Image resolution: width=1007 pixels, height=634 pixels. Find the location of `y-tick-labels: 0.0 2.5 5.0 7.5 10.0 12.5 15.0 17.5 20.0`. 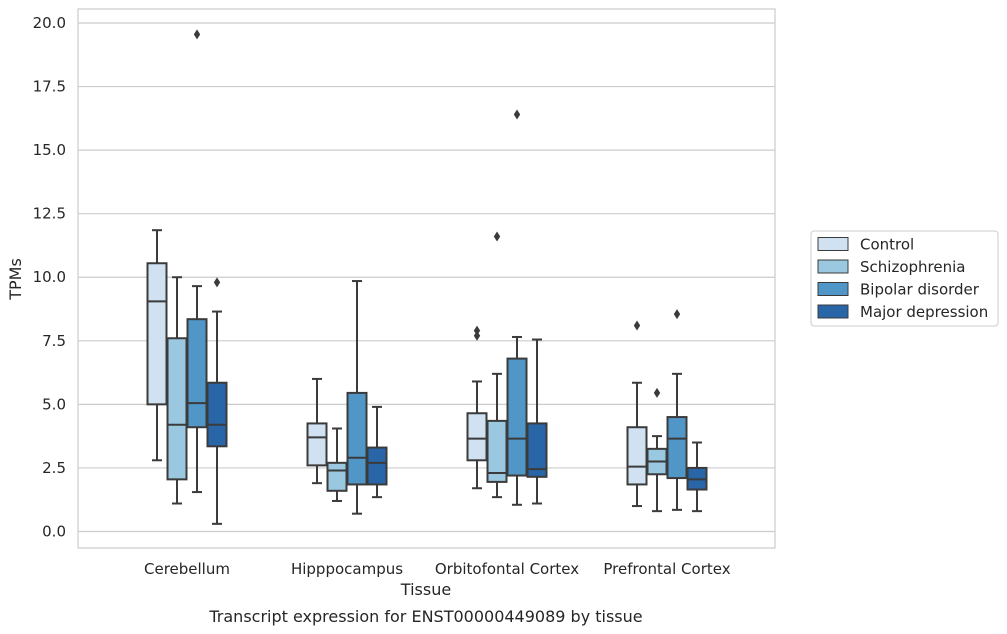

y-tick-labels: 0.0 2.5 5.0 7.5 10.0 12.5 15.0 17.5 20.0 is located at coordinates (49, 277).